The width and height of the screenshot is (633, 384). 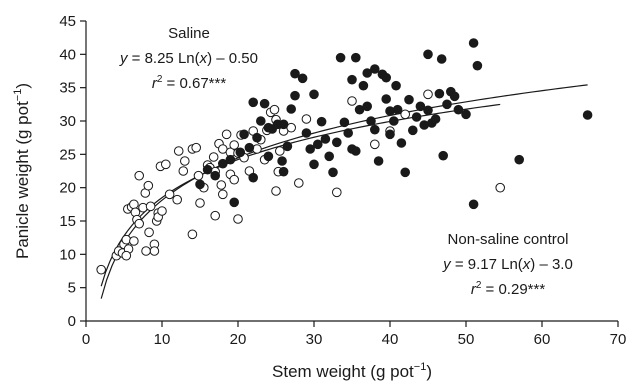 I want to click on y-tick-label: 30, so click(x=67, y=121).